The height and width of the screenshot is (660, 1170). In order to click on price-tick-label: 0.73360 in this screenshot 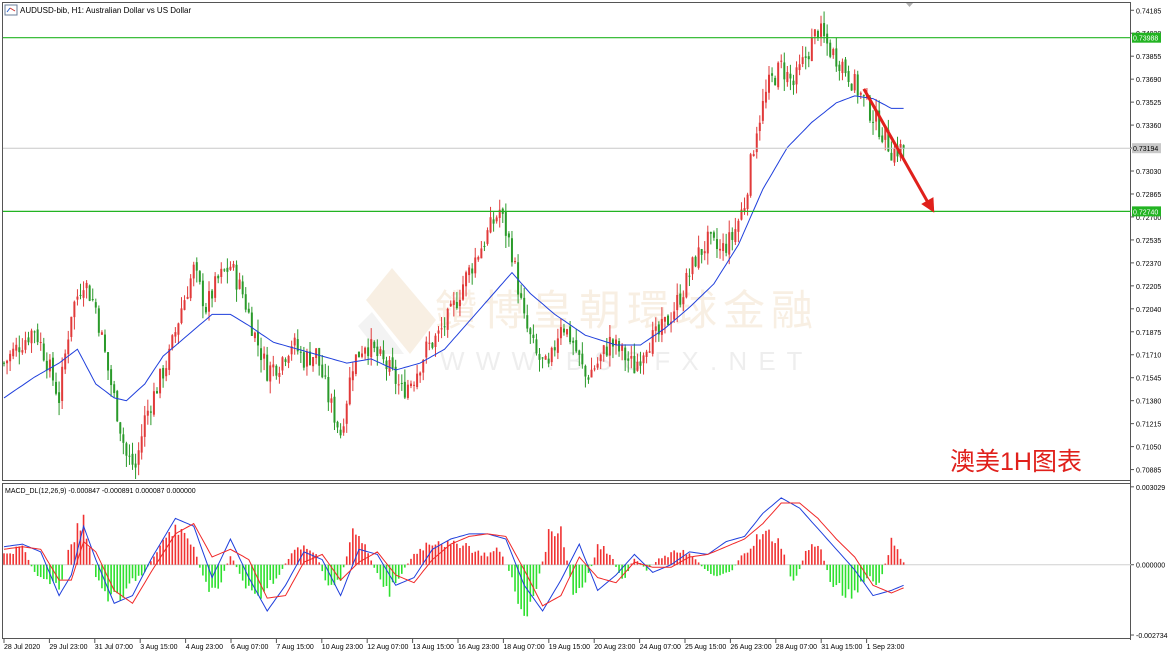, I will do `click(1148, 126)`.